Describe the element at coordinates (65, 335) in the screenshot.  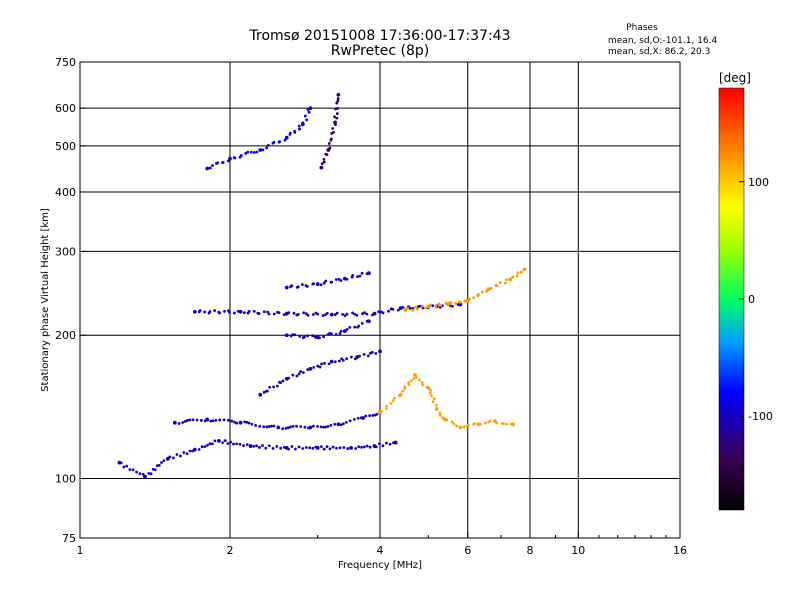
I see `y-tick-label-200: 200` at that location.